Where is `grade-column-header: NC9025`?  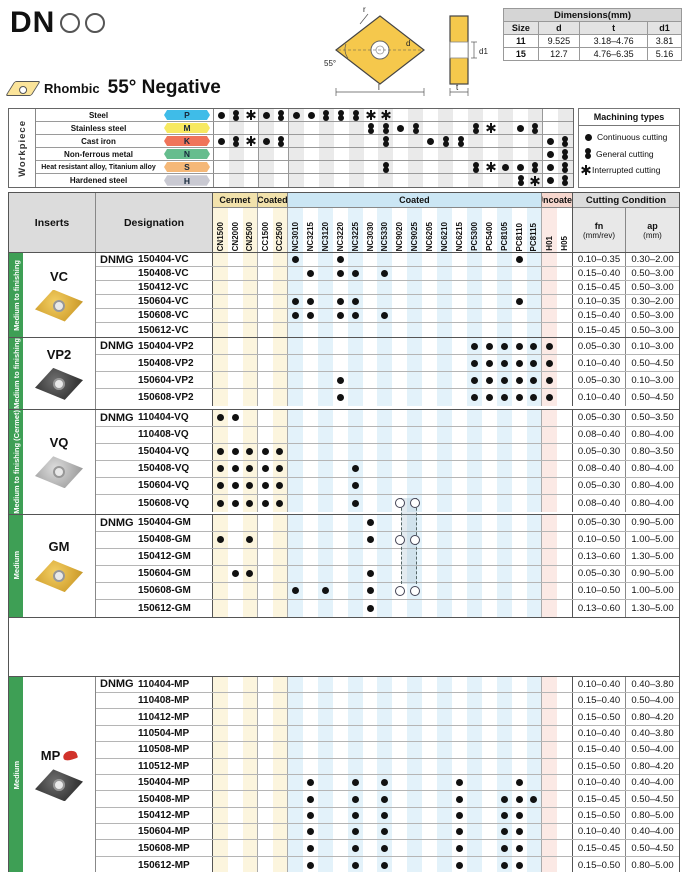 grade-column-header: NC9025 is located at coordinates (415, 230).